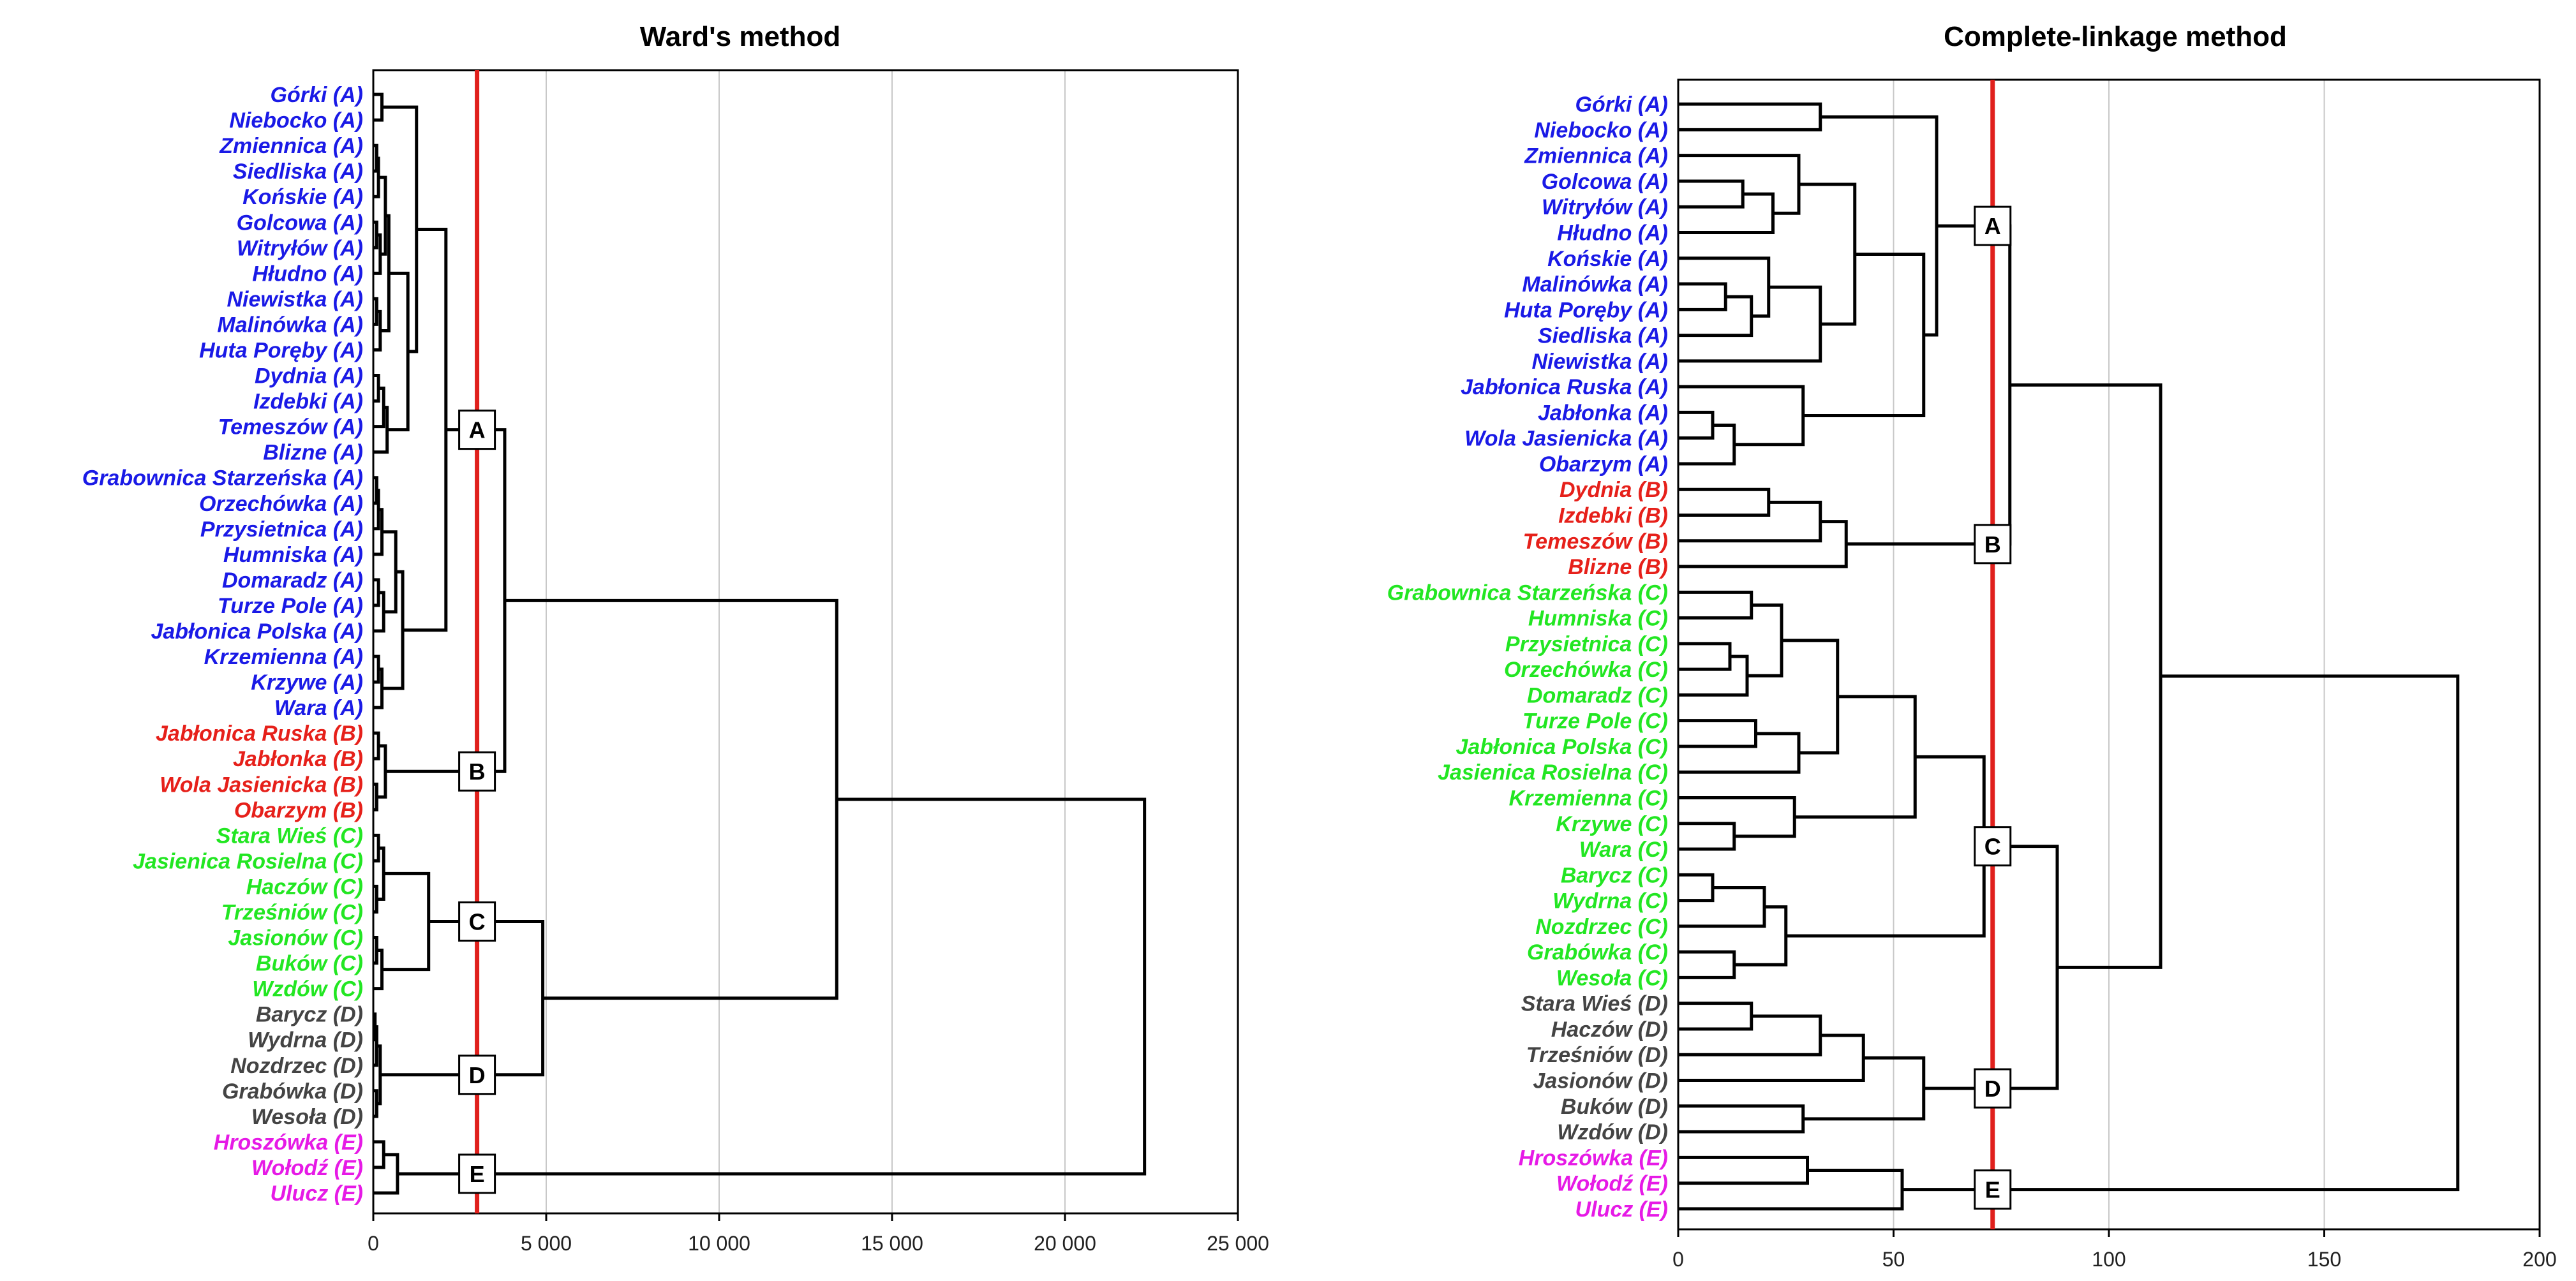 The height and width of the screenshot is (1281, 2576). What do you see at coordinates (283, 657) in the screenshot?
I see `ward-leaf-label-krzemienna-a: Krzemienna (A)` at bounding box center [283, 657].